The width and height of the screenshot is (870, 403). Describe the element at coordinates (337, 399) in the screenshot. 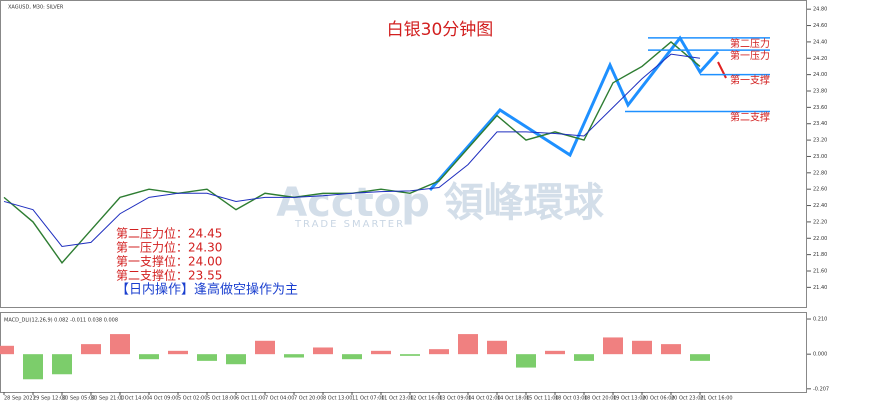

I see `x-tick-label: 8 Oct 13:00` at that location.